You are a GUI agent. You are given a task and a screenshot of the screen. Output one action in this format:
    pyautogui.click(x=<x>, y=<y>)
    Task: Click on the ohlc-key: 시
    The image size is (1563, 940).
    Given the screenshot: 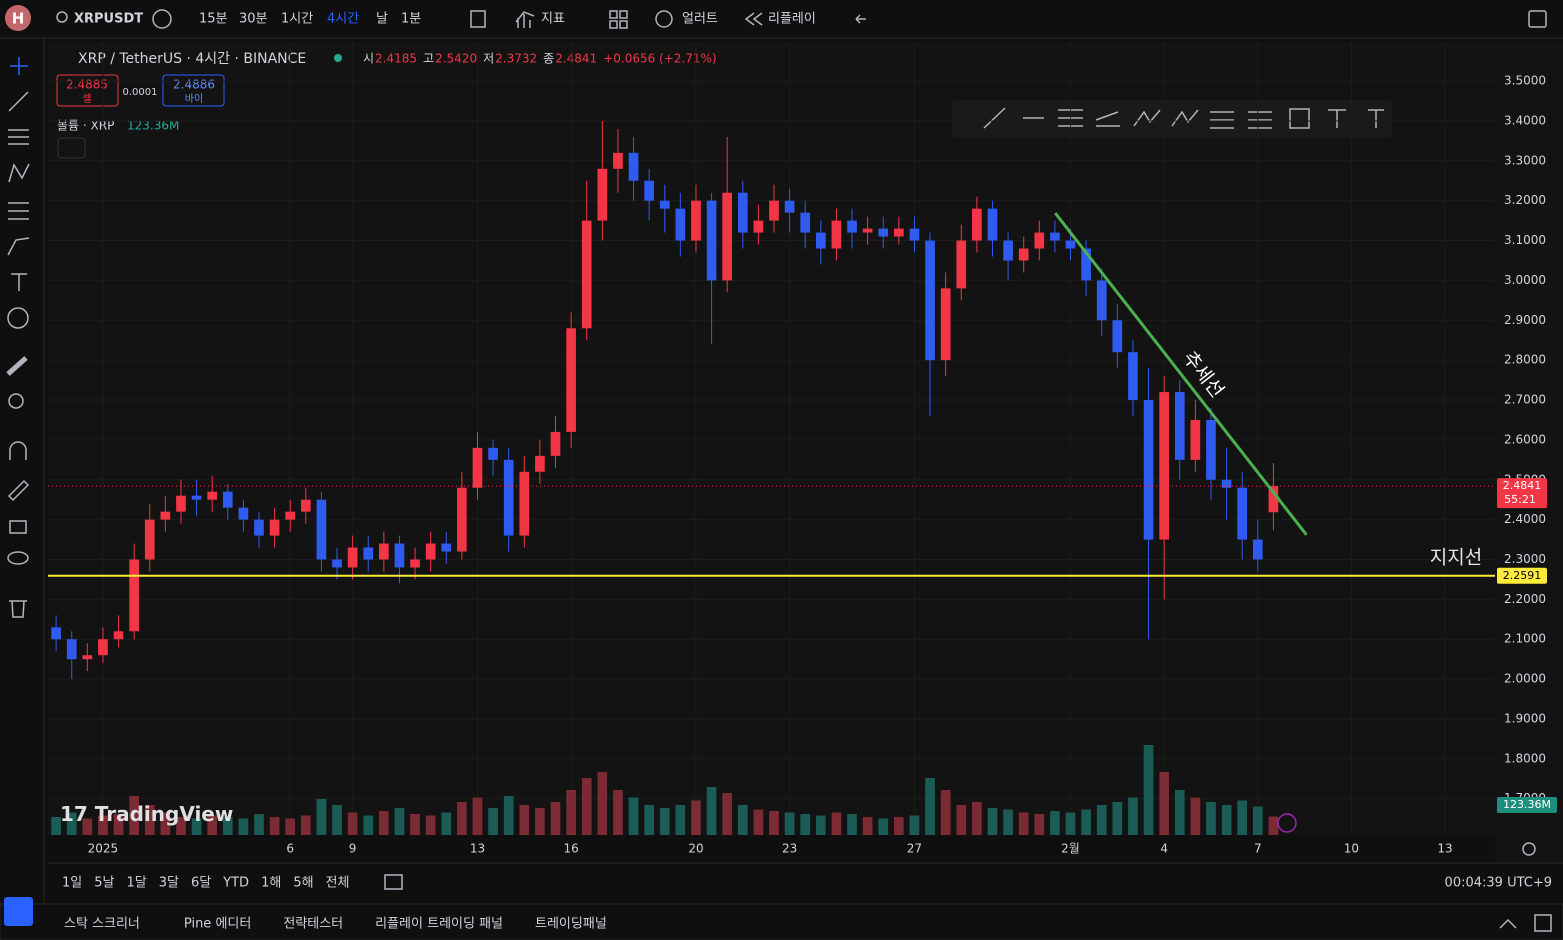 What is the action you would take?
    pyautogui.click(x=368, y=59)
    